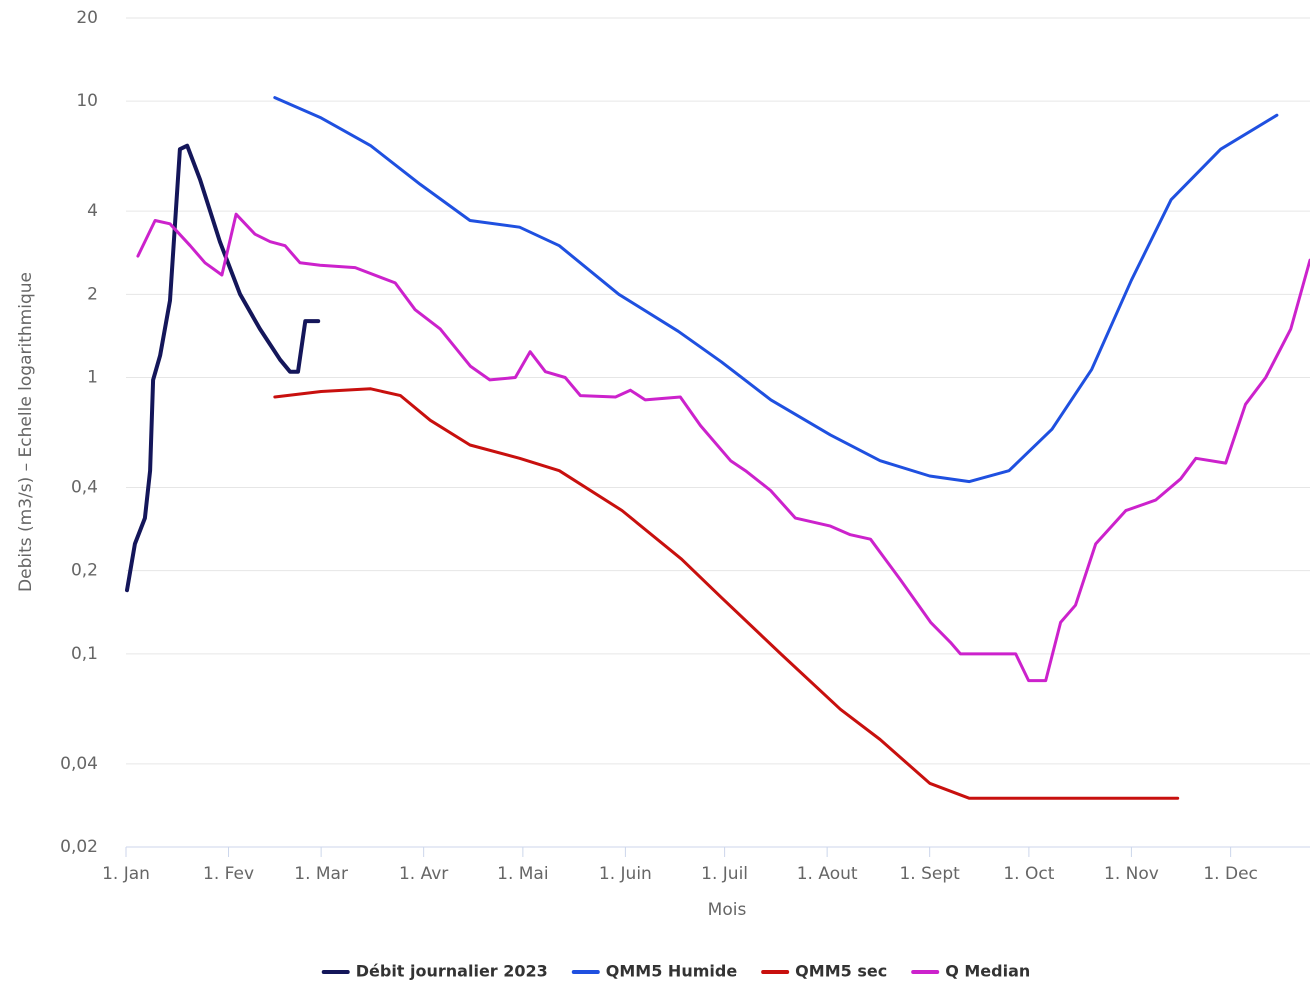  What do you see at coordinates (929, 874) in the screenshot?
I see `x-tick-label: 1. Sept` at bounding box center [929, 874].